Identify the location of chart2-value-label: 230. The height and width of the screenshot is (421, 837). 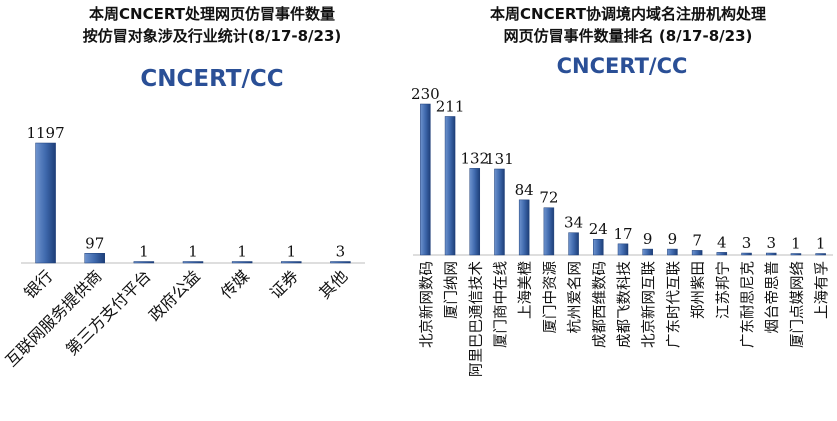
(425, 94).